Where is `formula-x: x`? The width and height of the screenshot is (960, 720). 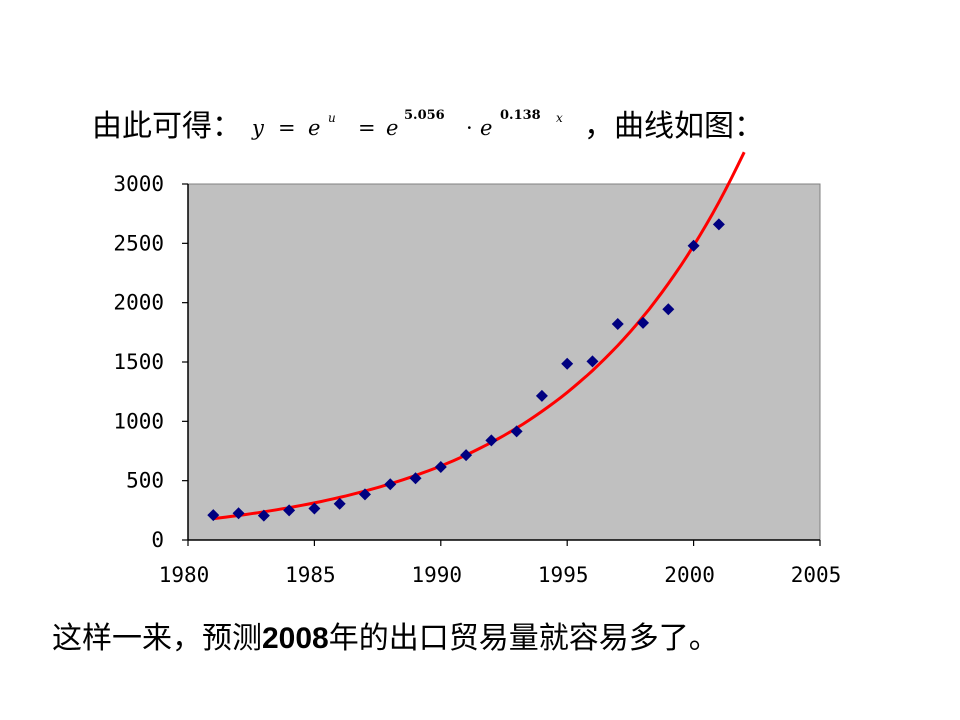 formula-x: x is located at coordinates (559, 118).